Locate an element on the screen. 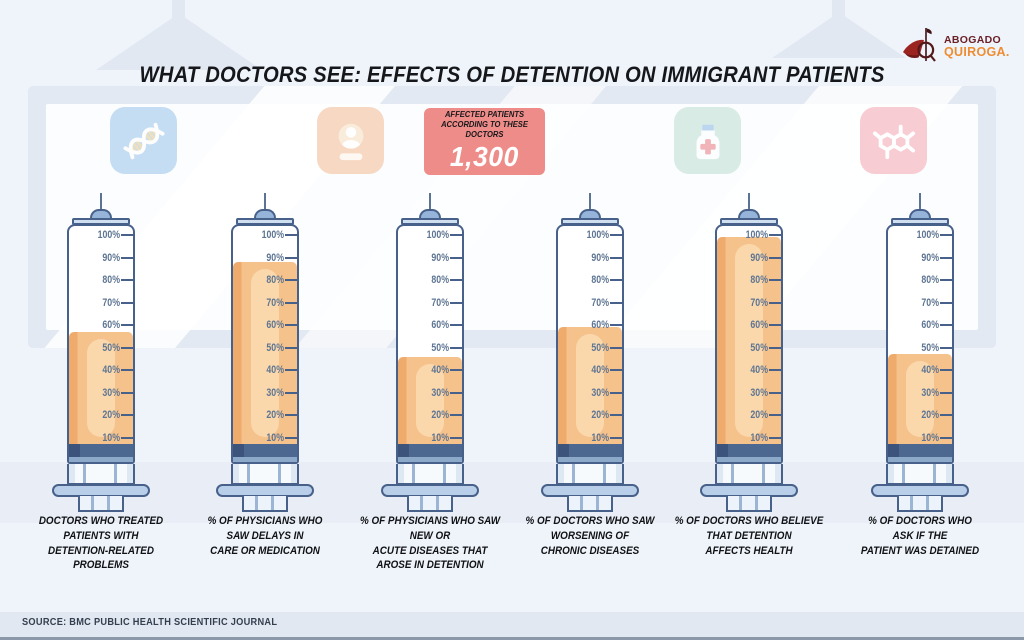 Image resolution: width=1024 pixels, height=640 pixels. brand-logo: ABOGADO QUIROGA. is located at coordinates (956, 47).